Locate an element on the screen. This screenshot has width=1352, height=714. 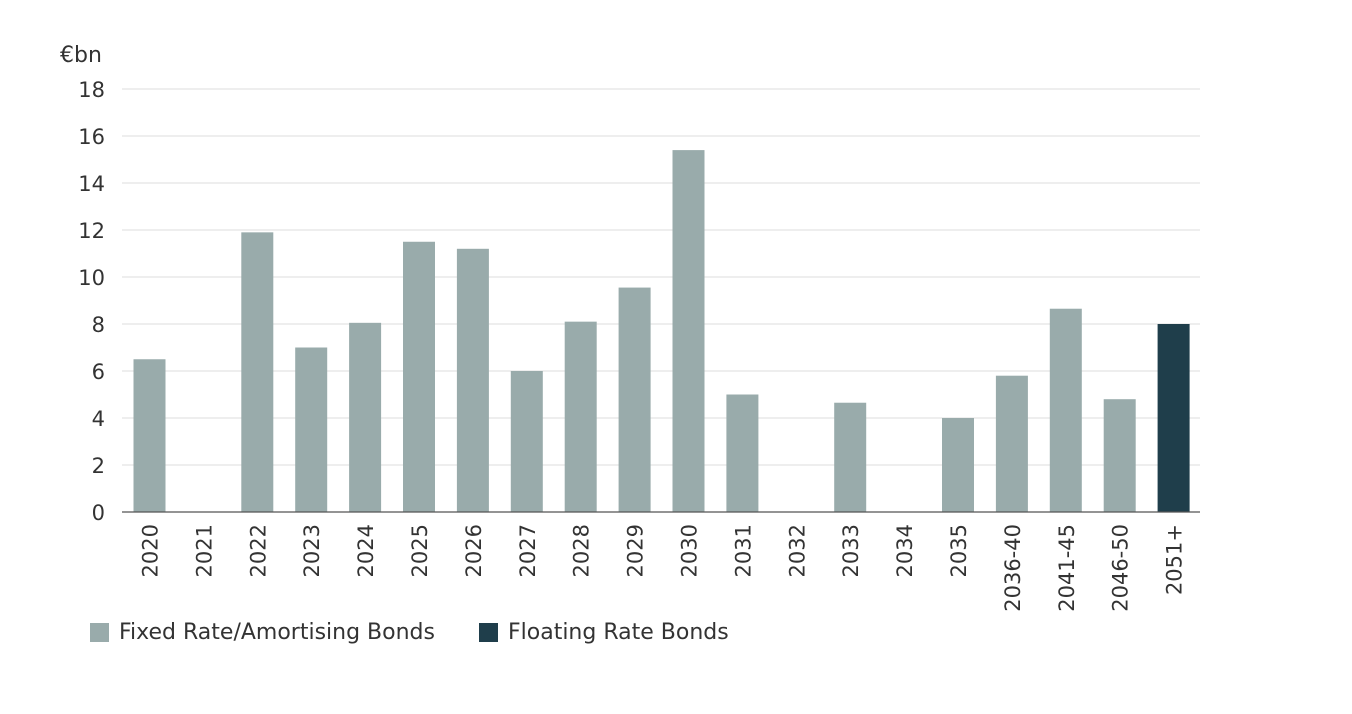
x-tick-label: 2023 is located at coordinates (312, 550).